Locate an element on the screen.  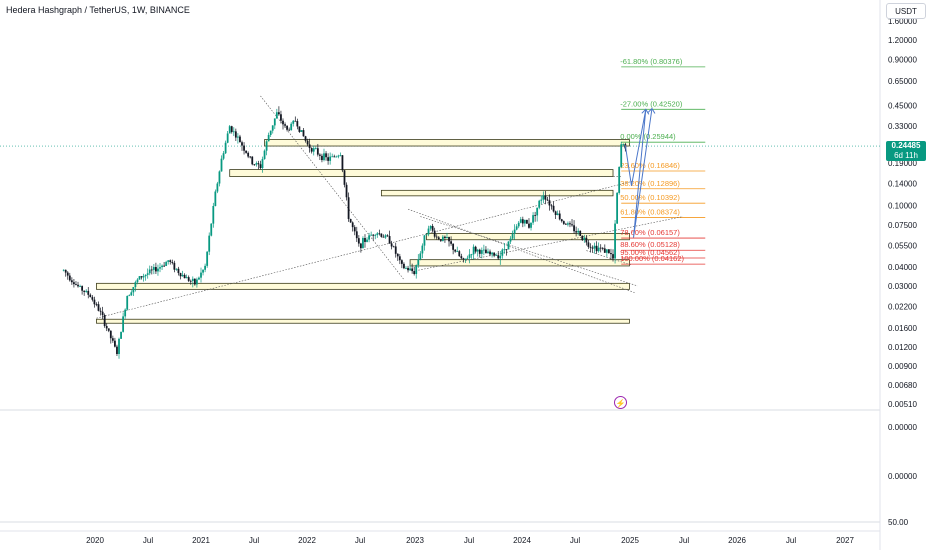
y-tick-label: 1.60000 is located at coordinates (902, 21).